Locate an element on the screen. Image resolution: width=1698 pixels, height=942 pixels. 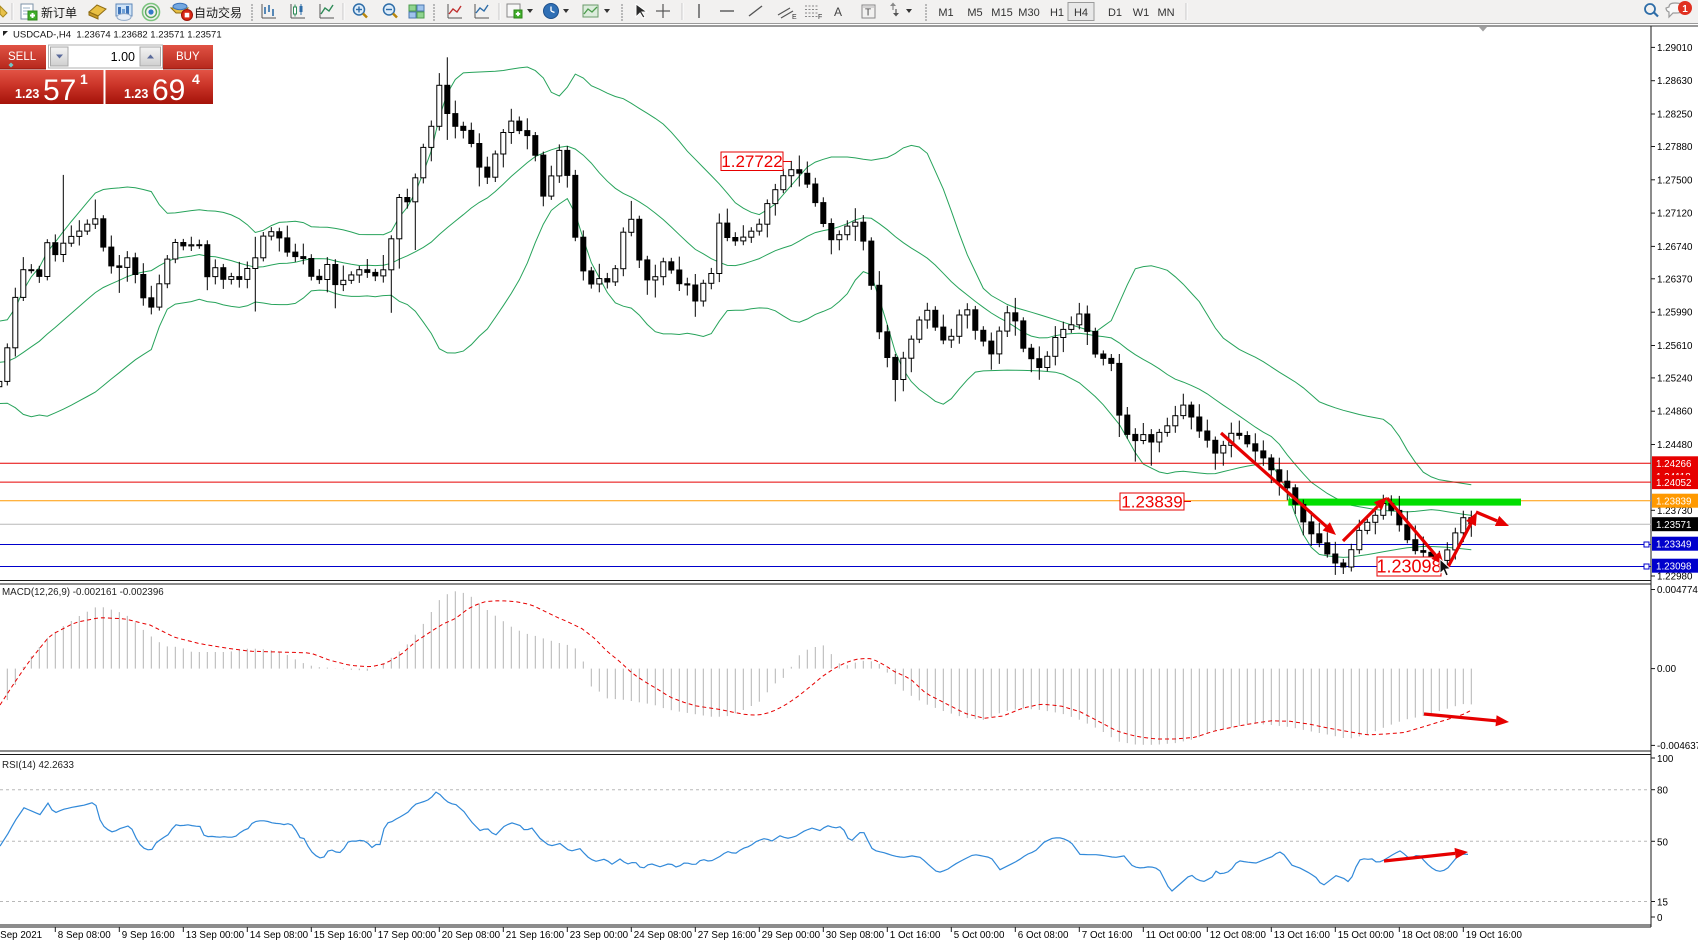
svg-text: 13 Oct 16:00 is located at coordinates (1302, 935).